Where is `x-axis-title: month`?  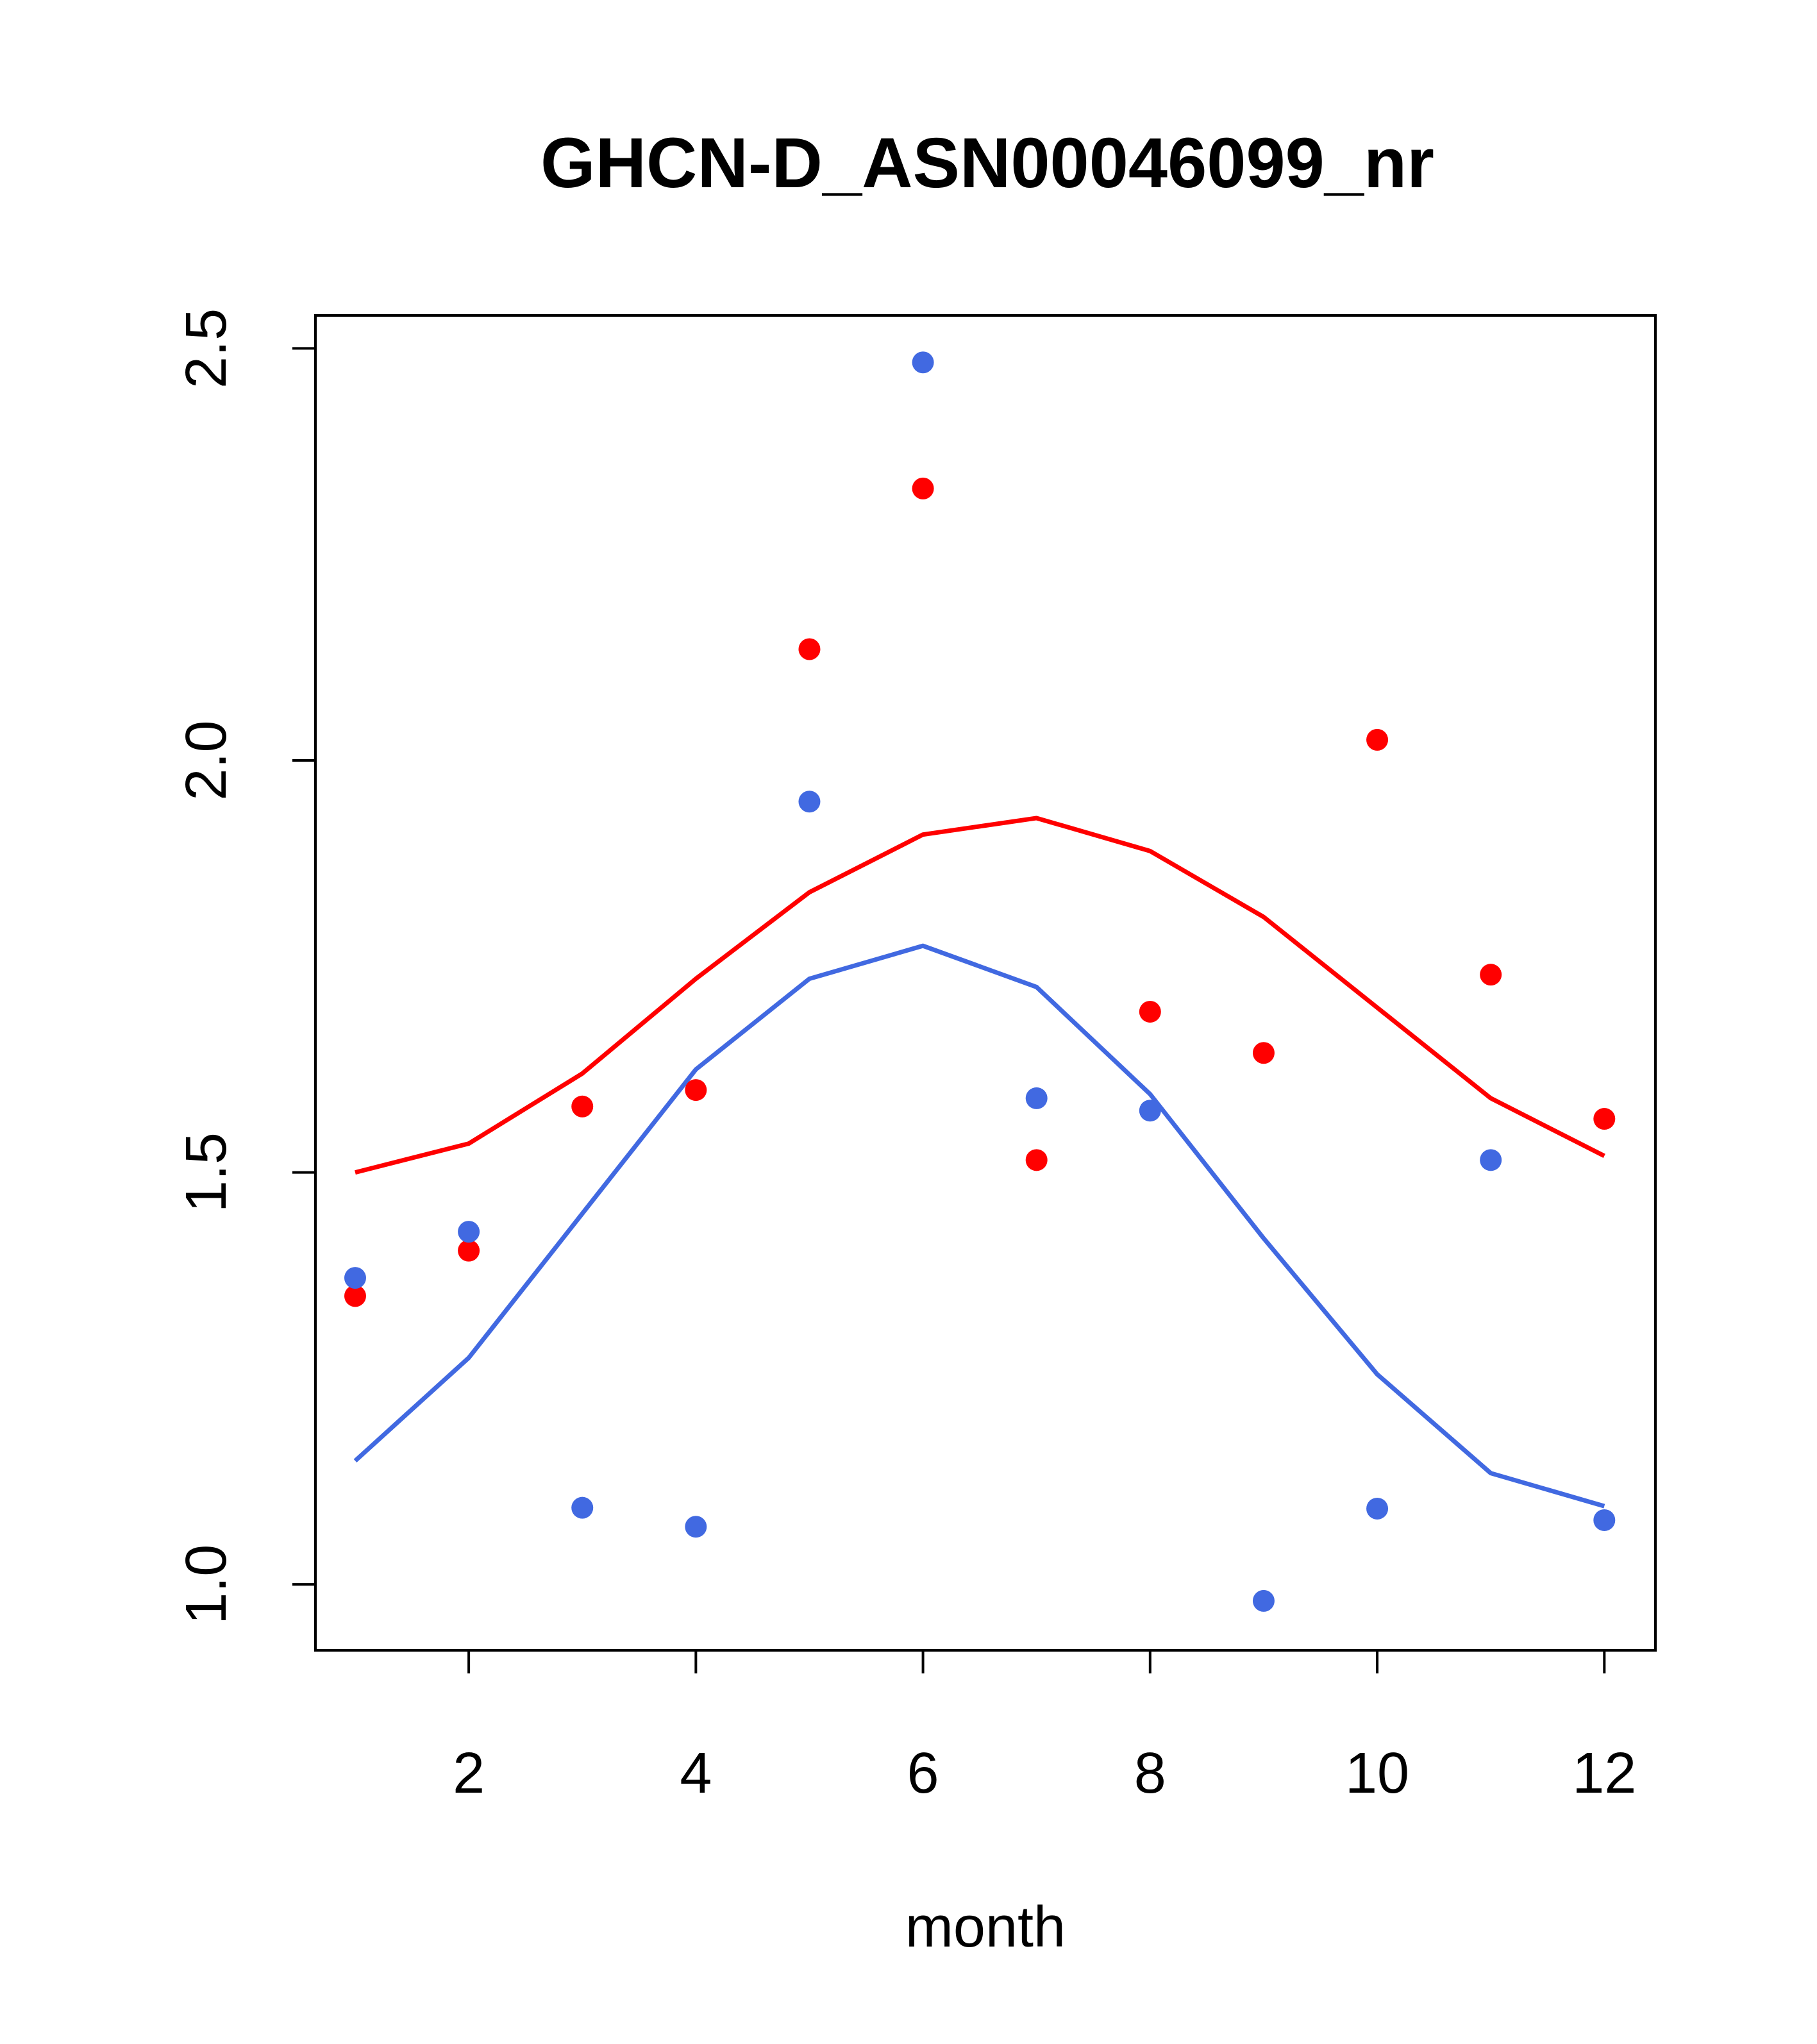
x-axis-title: month is located at coordinates (986, 1927).